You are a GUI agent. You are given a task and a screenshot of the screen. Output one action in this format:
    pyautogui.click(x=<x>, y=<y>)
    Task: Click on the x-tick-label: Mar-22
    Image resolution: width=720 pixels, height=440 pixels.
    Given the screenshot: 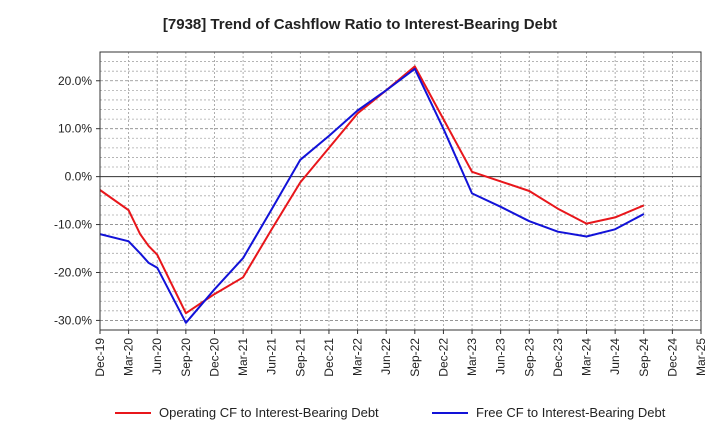 What is the action you would take?
    pyautogui.click(x=358, y=357)
    